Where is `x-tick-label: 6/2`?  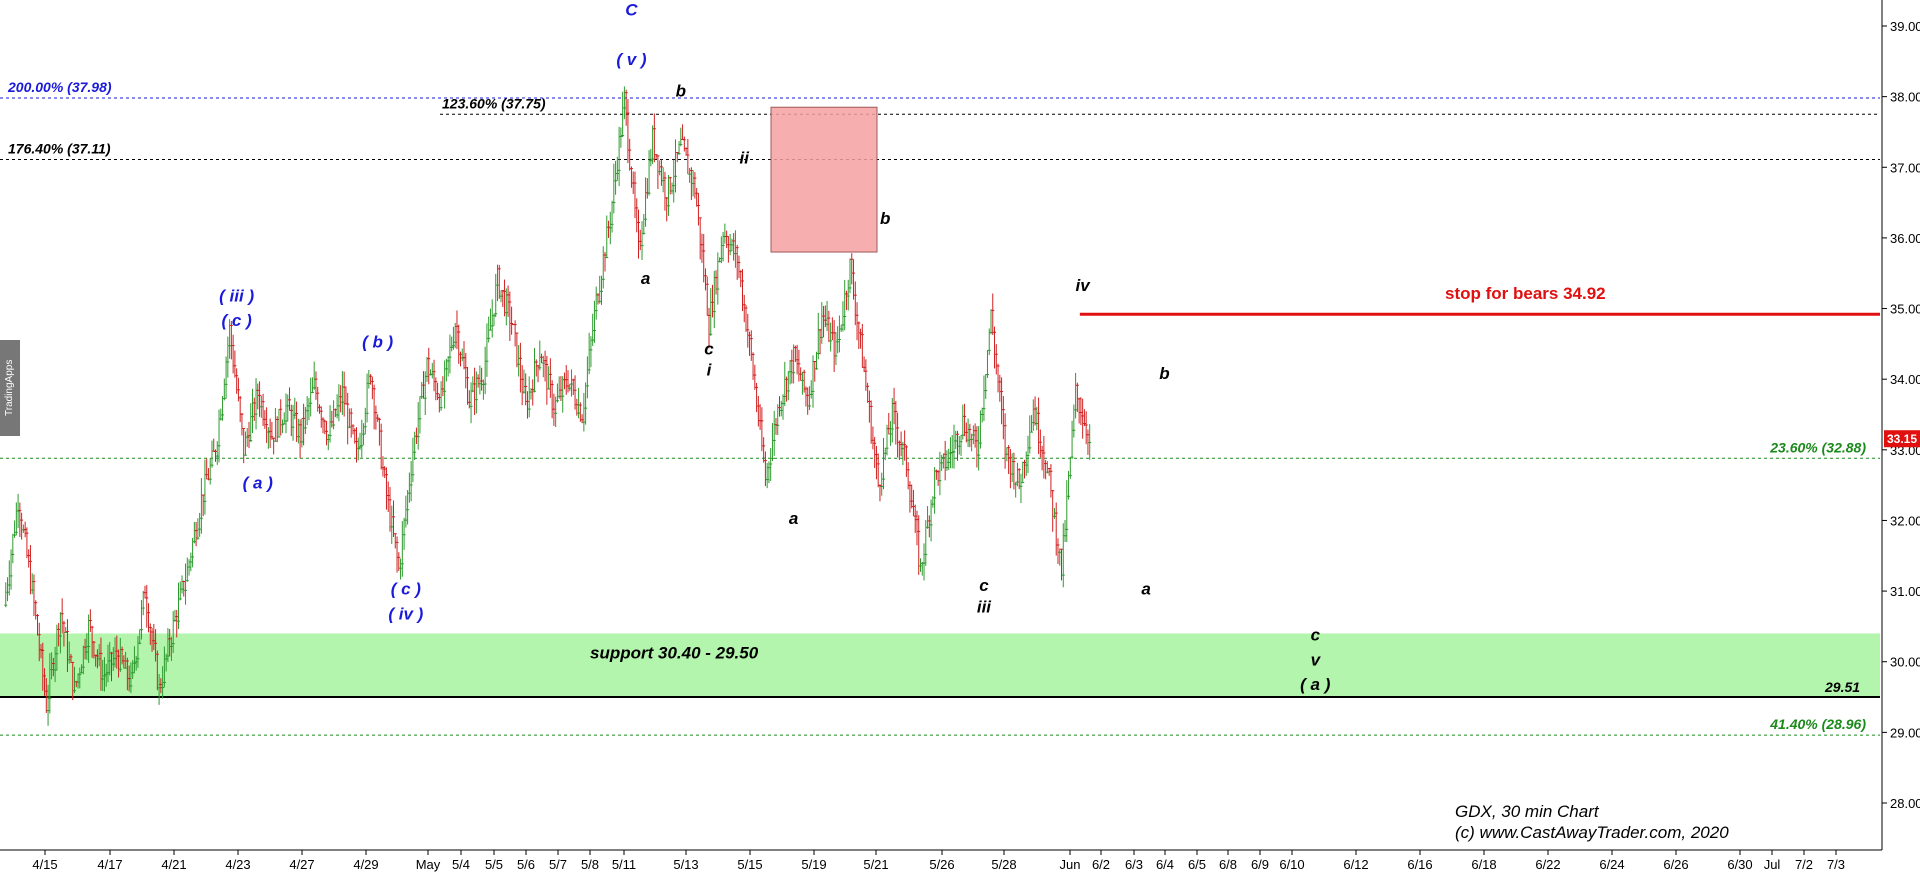 x-tick-label: 6/2 is located at coordinates (1101, 864).